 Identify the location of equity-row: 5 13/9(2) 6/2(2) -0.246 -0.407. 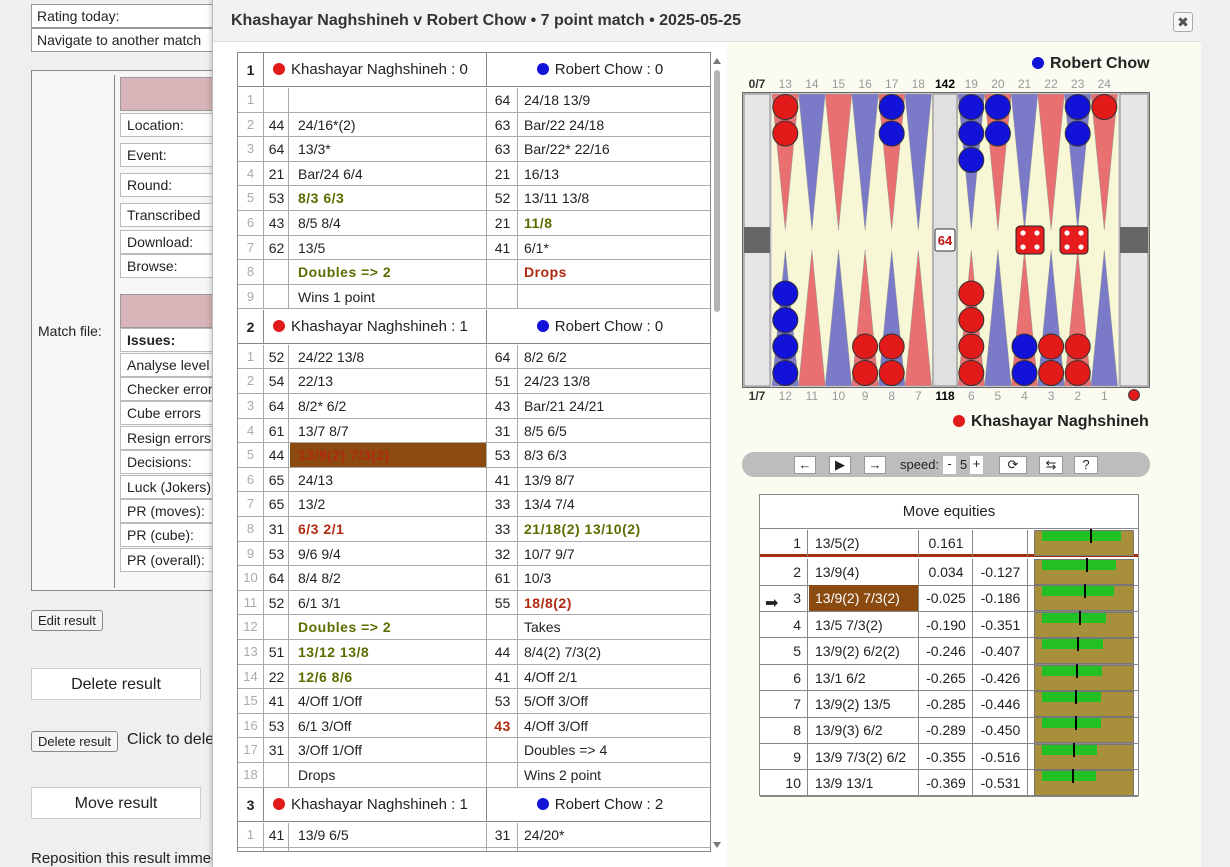
(949, 651).